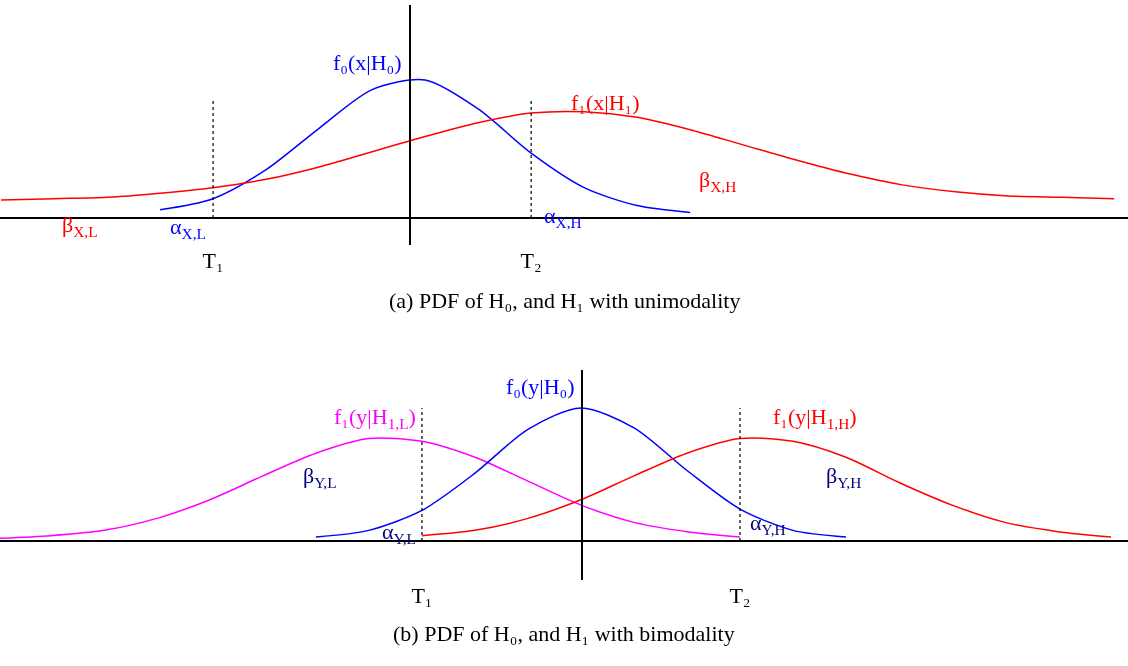 The width and height of the screenshot is (1128, 666). I want to click on annotation: β$_{Y,H}$, so click(844, 477).